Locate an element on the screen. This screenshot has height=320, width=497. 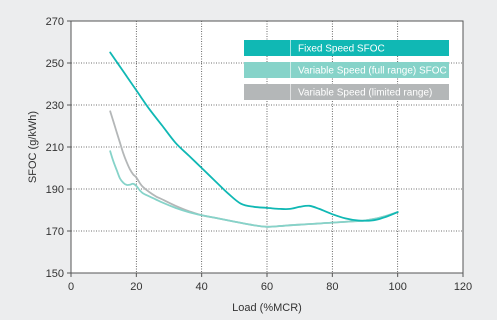
x-tick-label: 120 is located at coordinates (463, 287).